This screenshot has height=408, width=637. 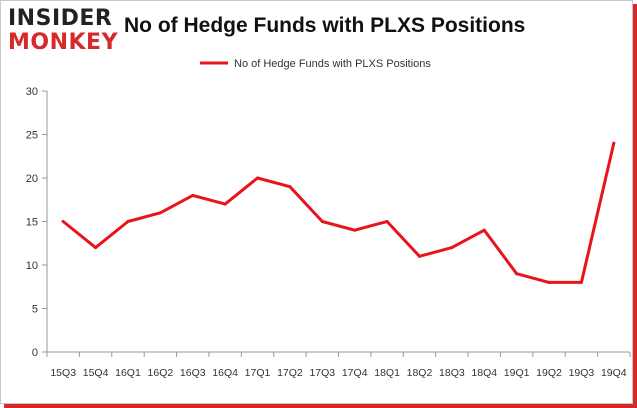 What do you see at coordinates (32, 266) in the screenshot?
I see `y-tick-label: 10` at bounding box center [32, 266].